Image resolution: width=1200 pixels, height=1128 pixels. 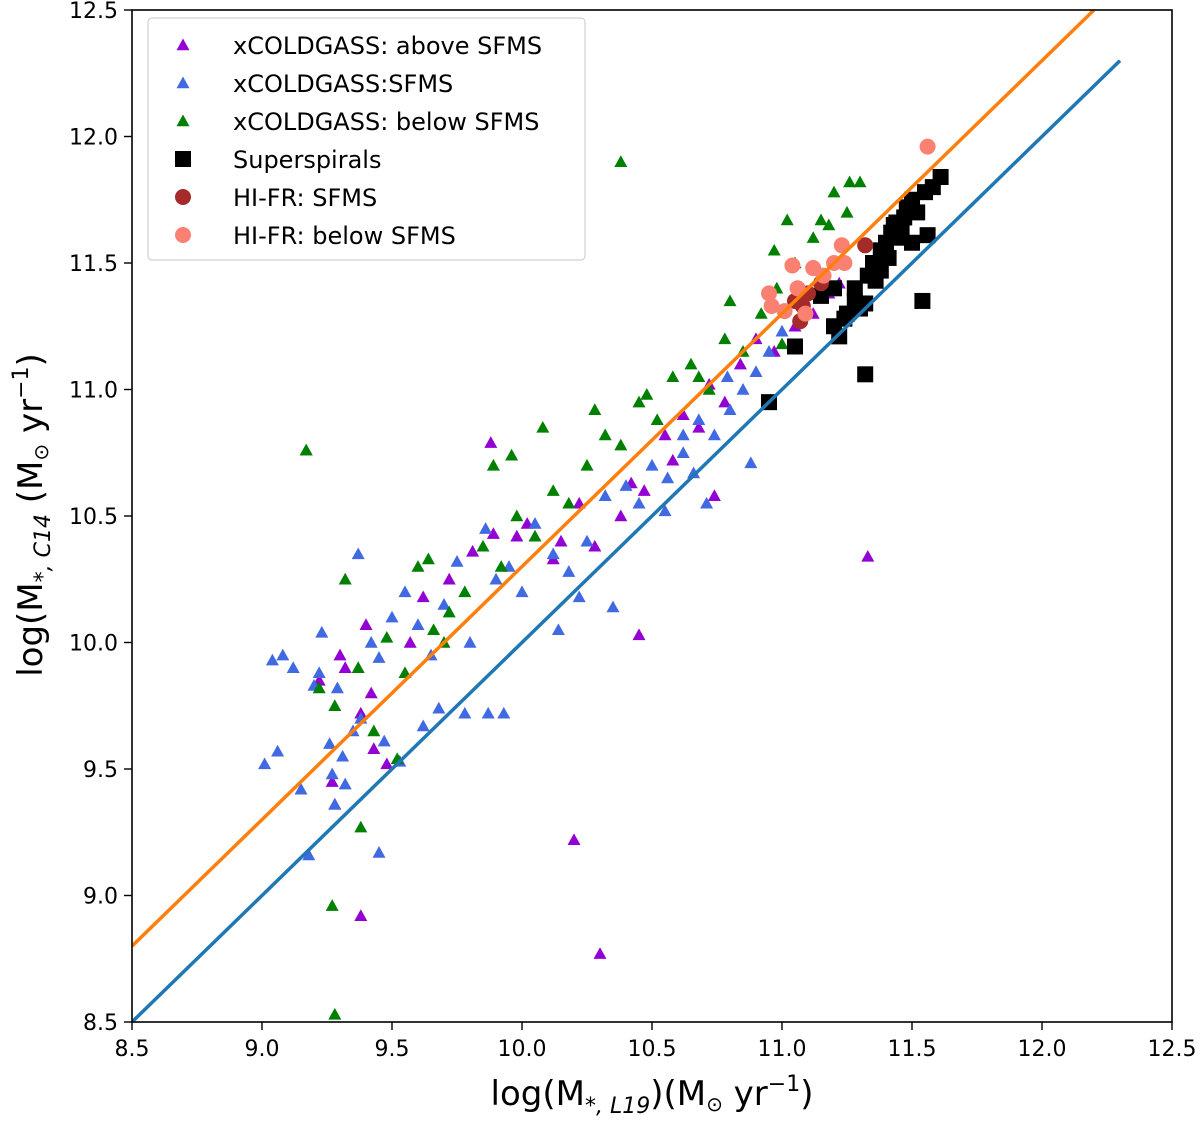 I want to click on y-tick-label: 11.5, so click(x=93, y=264).